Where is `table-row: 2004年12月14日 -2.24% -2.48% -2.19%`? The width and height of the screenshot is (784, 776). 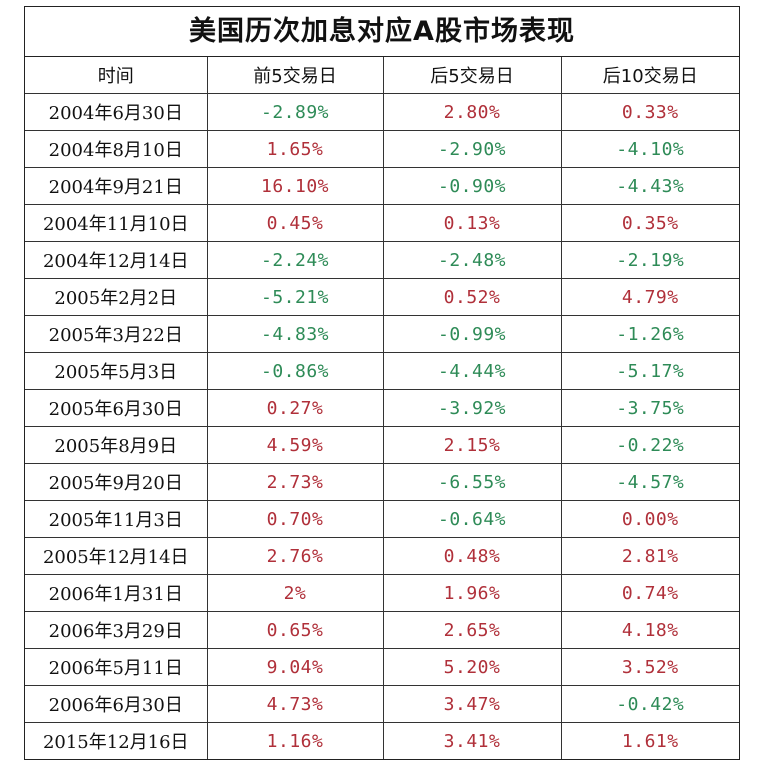 table-row: 2004年12月14日 -2.24% -2.48% -2.19% is located at coordinates (382, 260).